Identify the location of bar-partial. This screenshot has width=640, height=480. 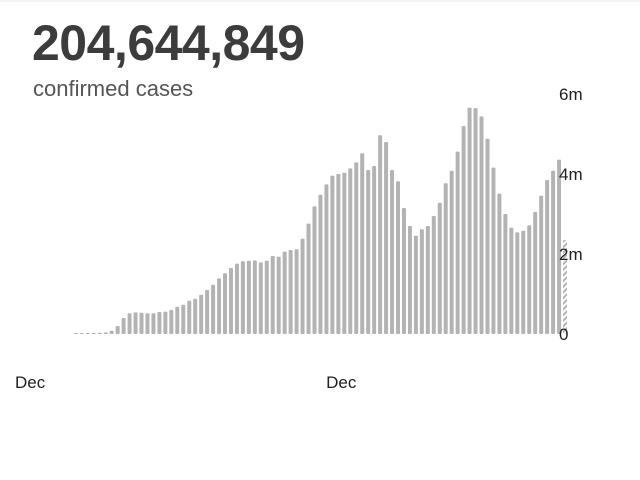
(565, 287).